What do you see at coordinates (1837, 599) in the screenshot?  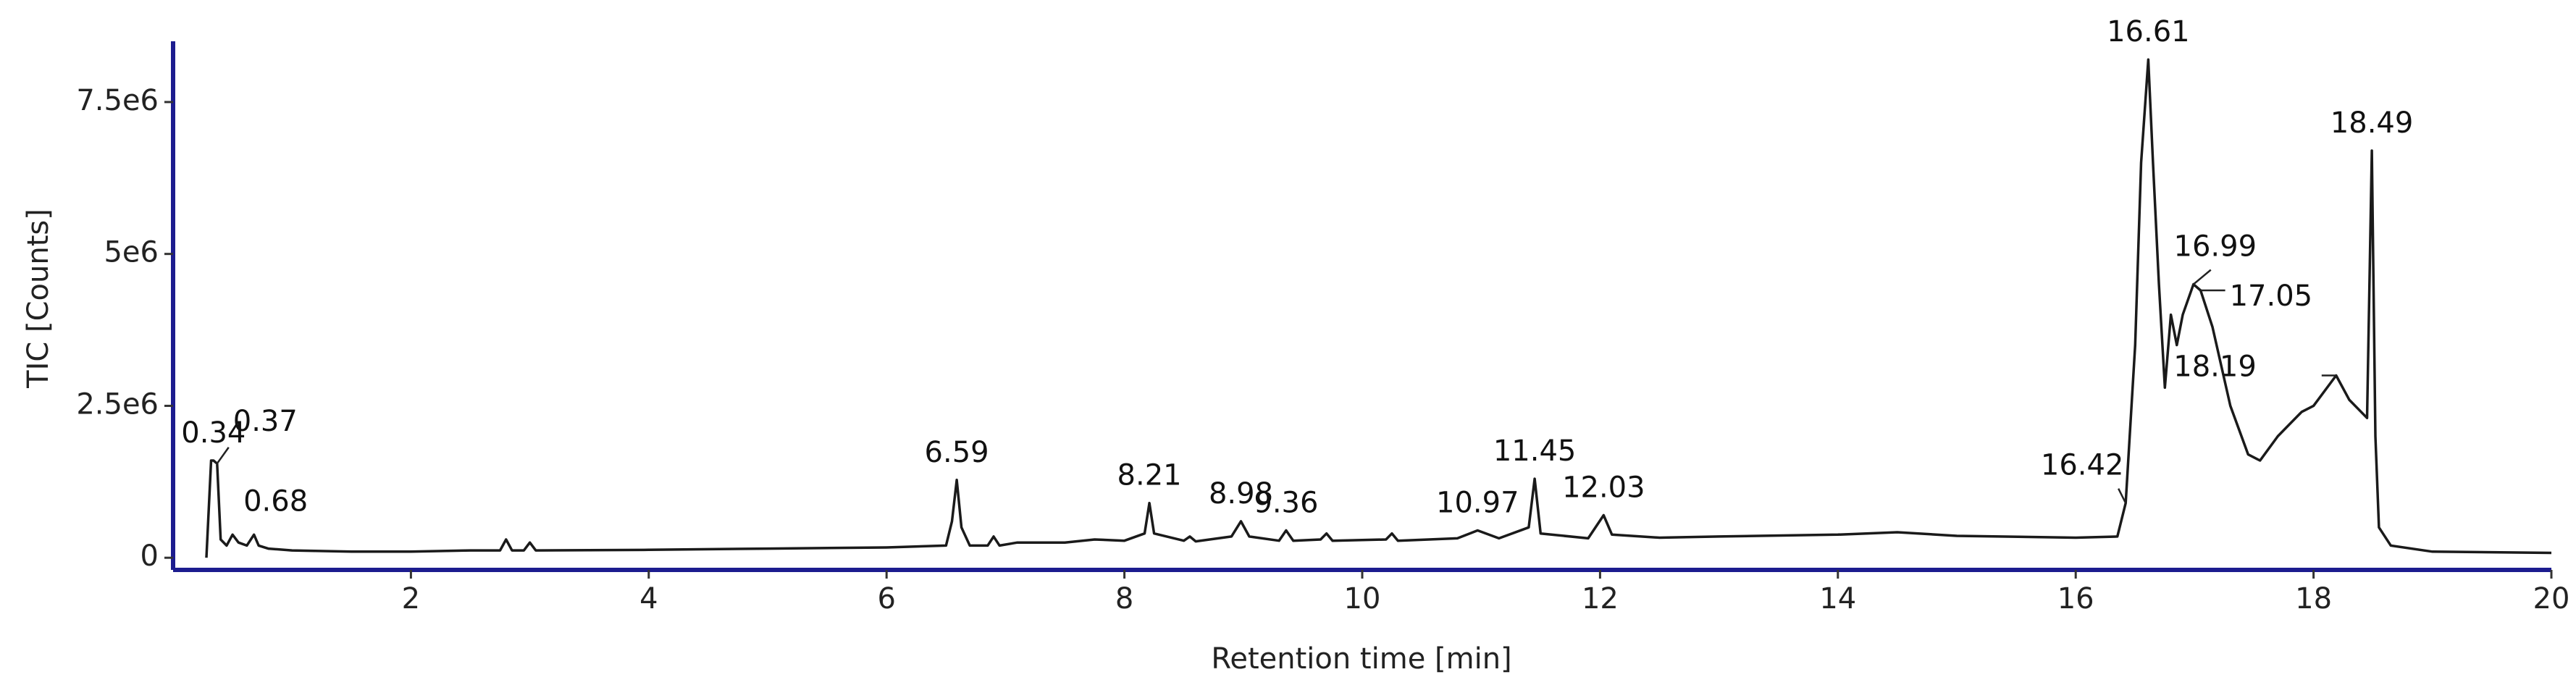 I see `x-tick-label: 14` at bounding box center [1837, 599].